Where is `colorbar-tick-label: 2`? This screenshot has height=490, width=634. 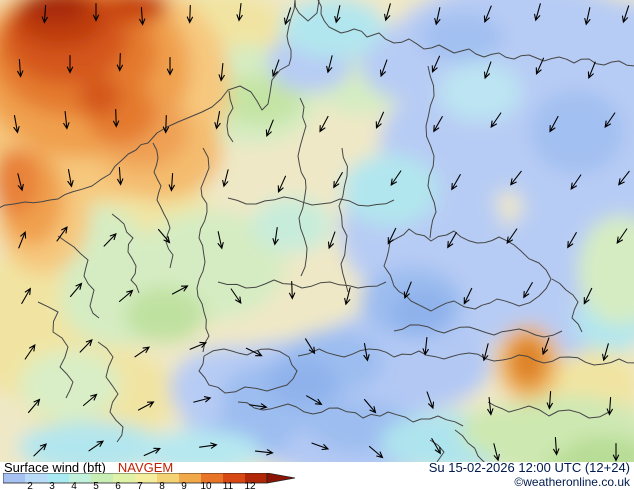 colorbar-tick-label: 2 is located at coordinates (30, 485).